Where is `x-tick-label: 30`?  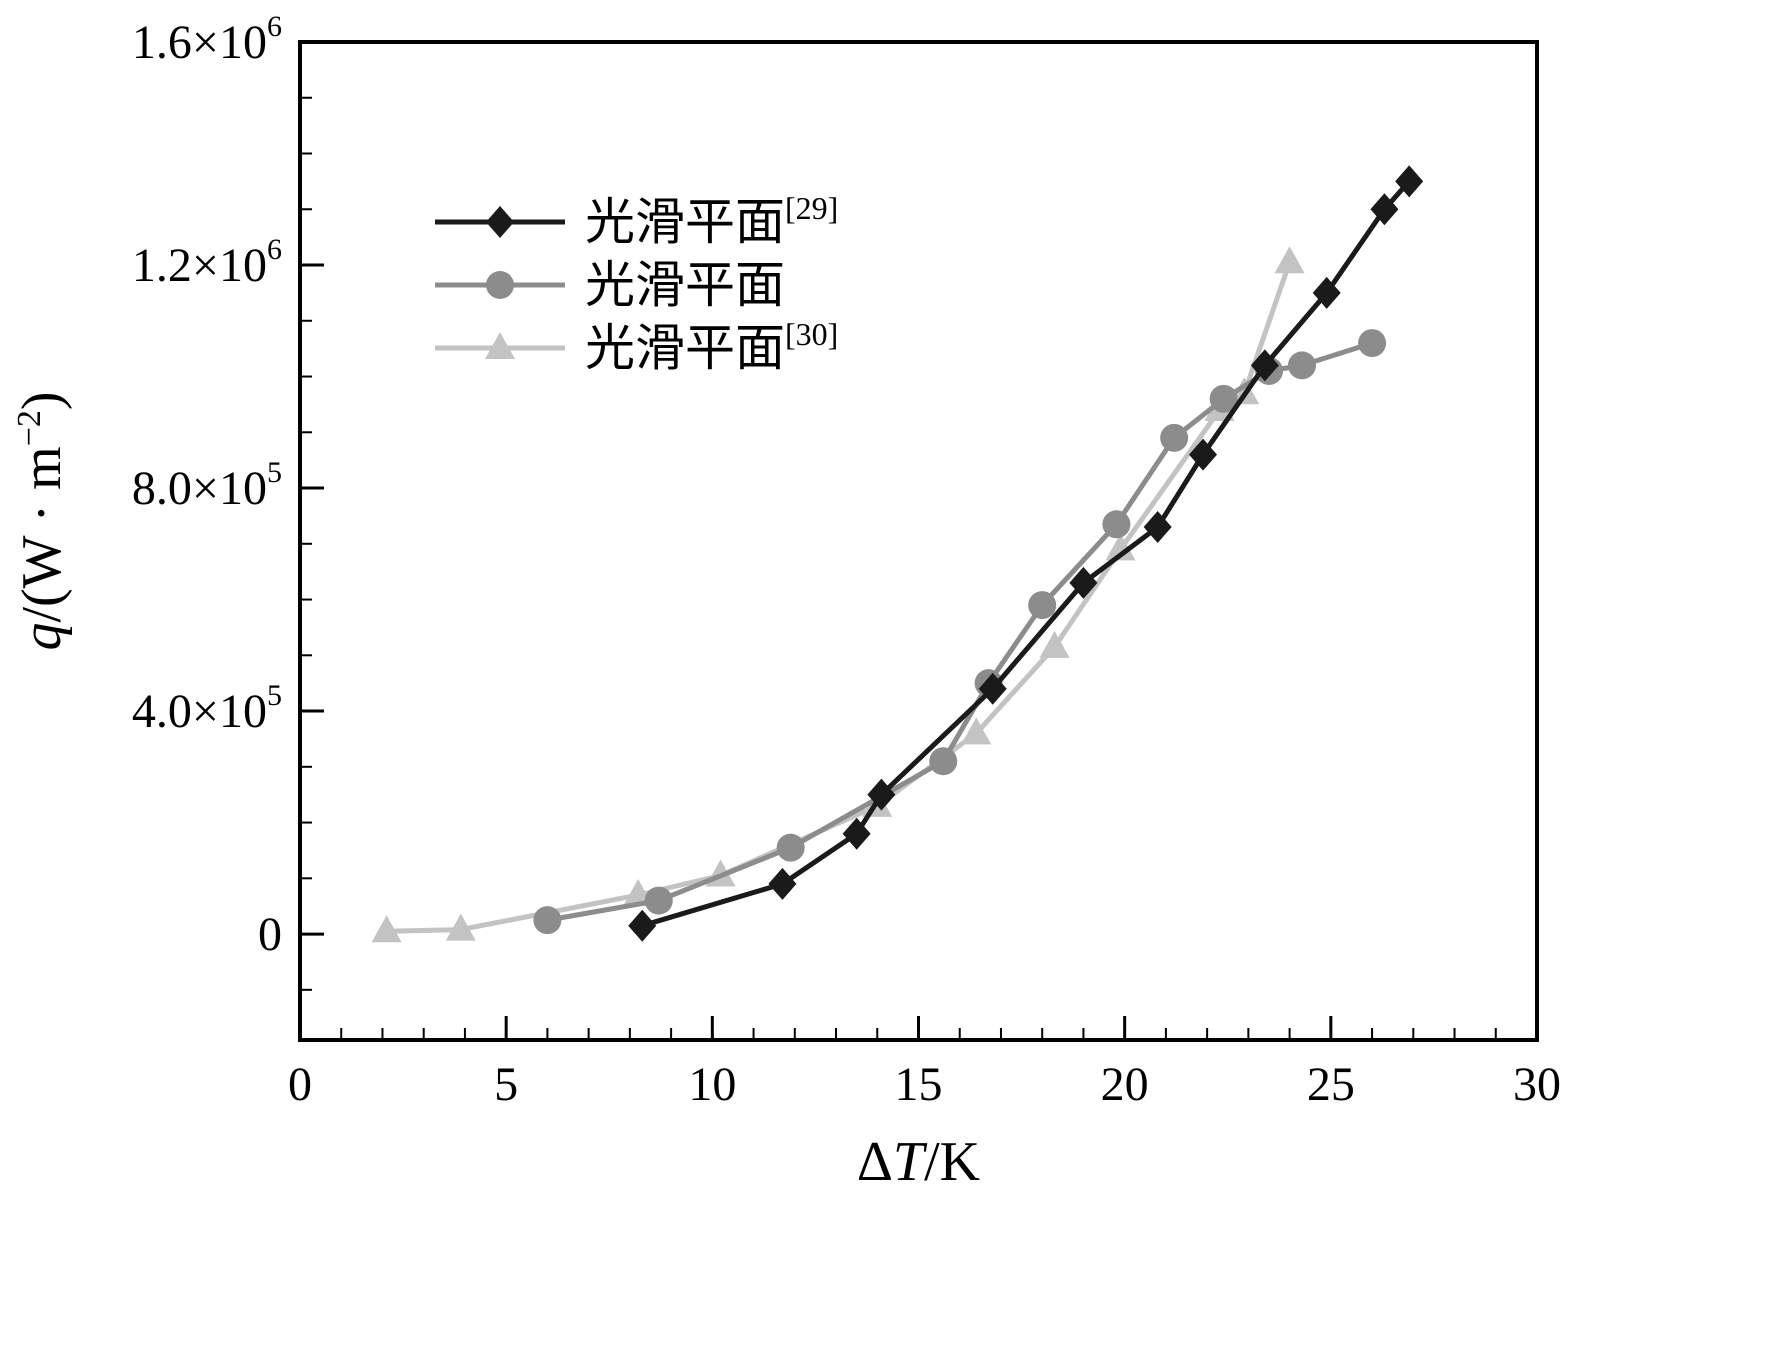
x-tick-label: 30 is located at coordinates (1537, 1084).